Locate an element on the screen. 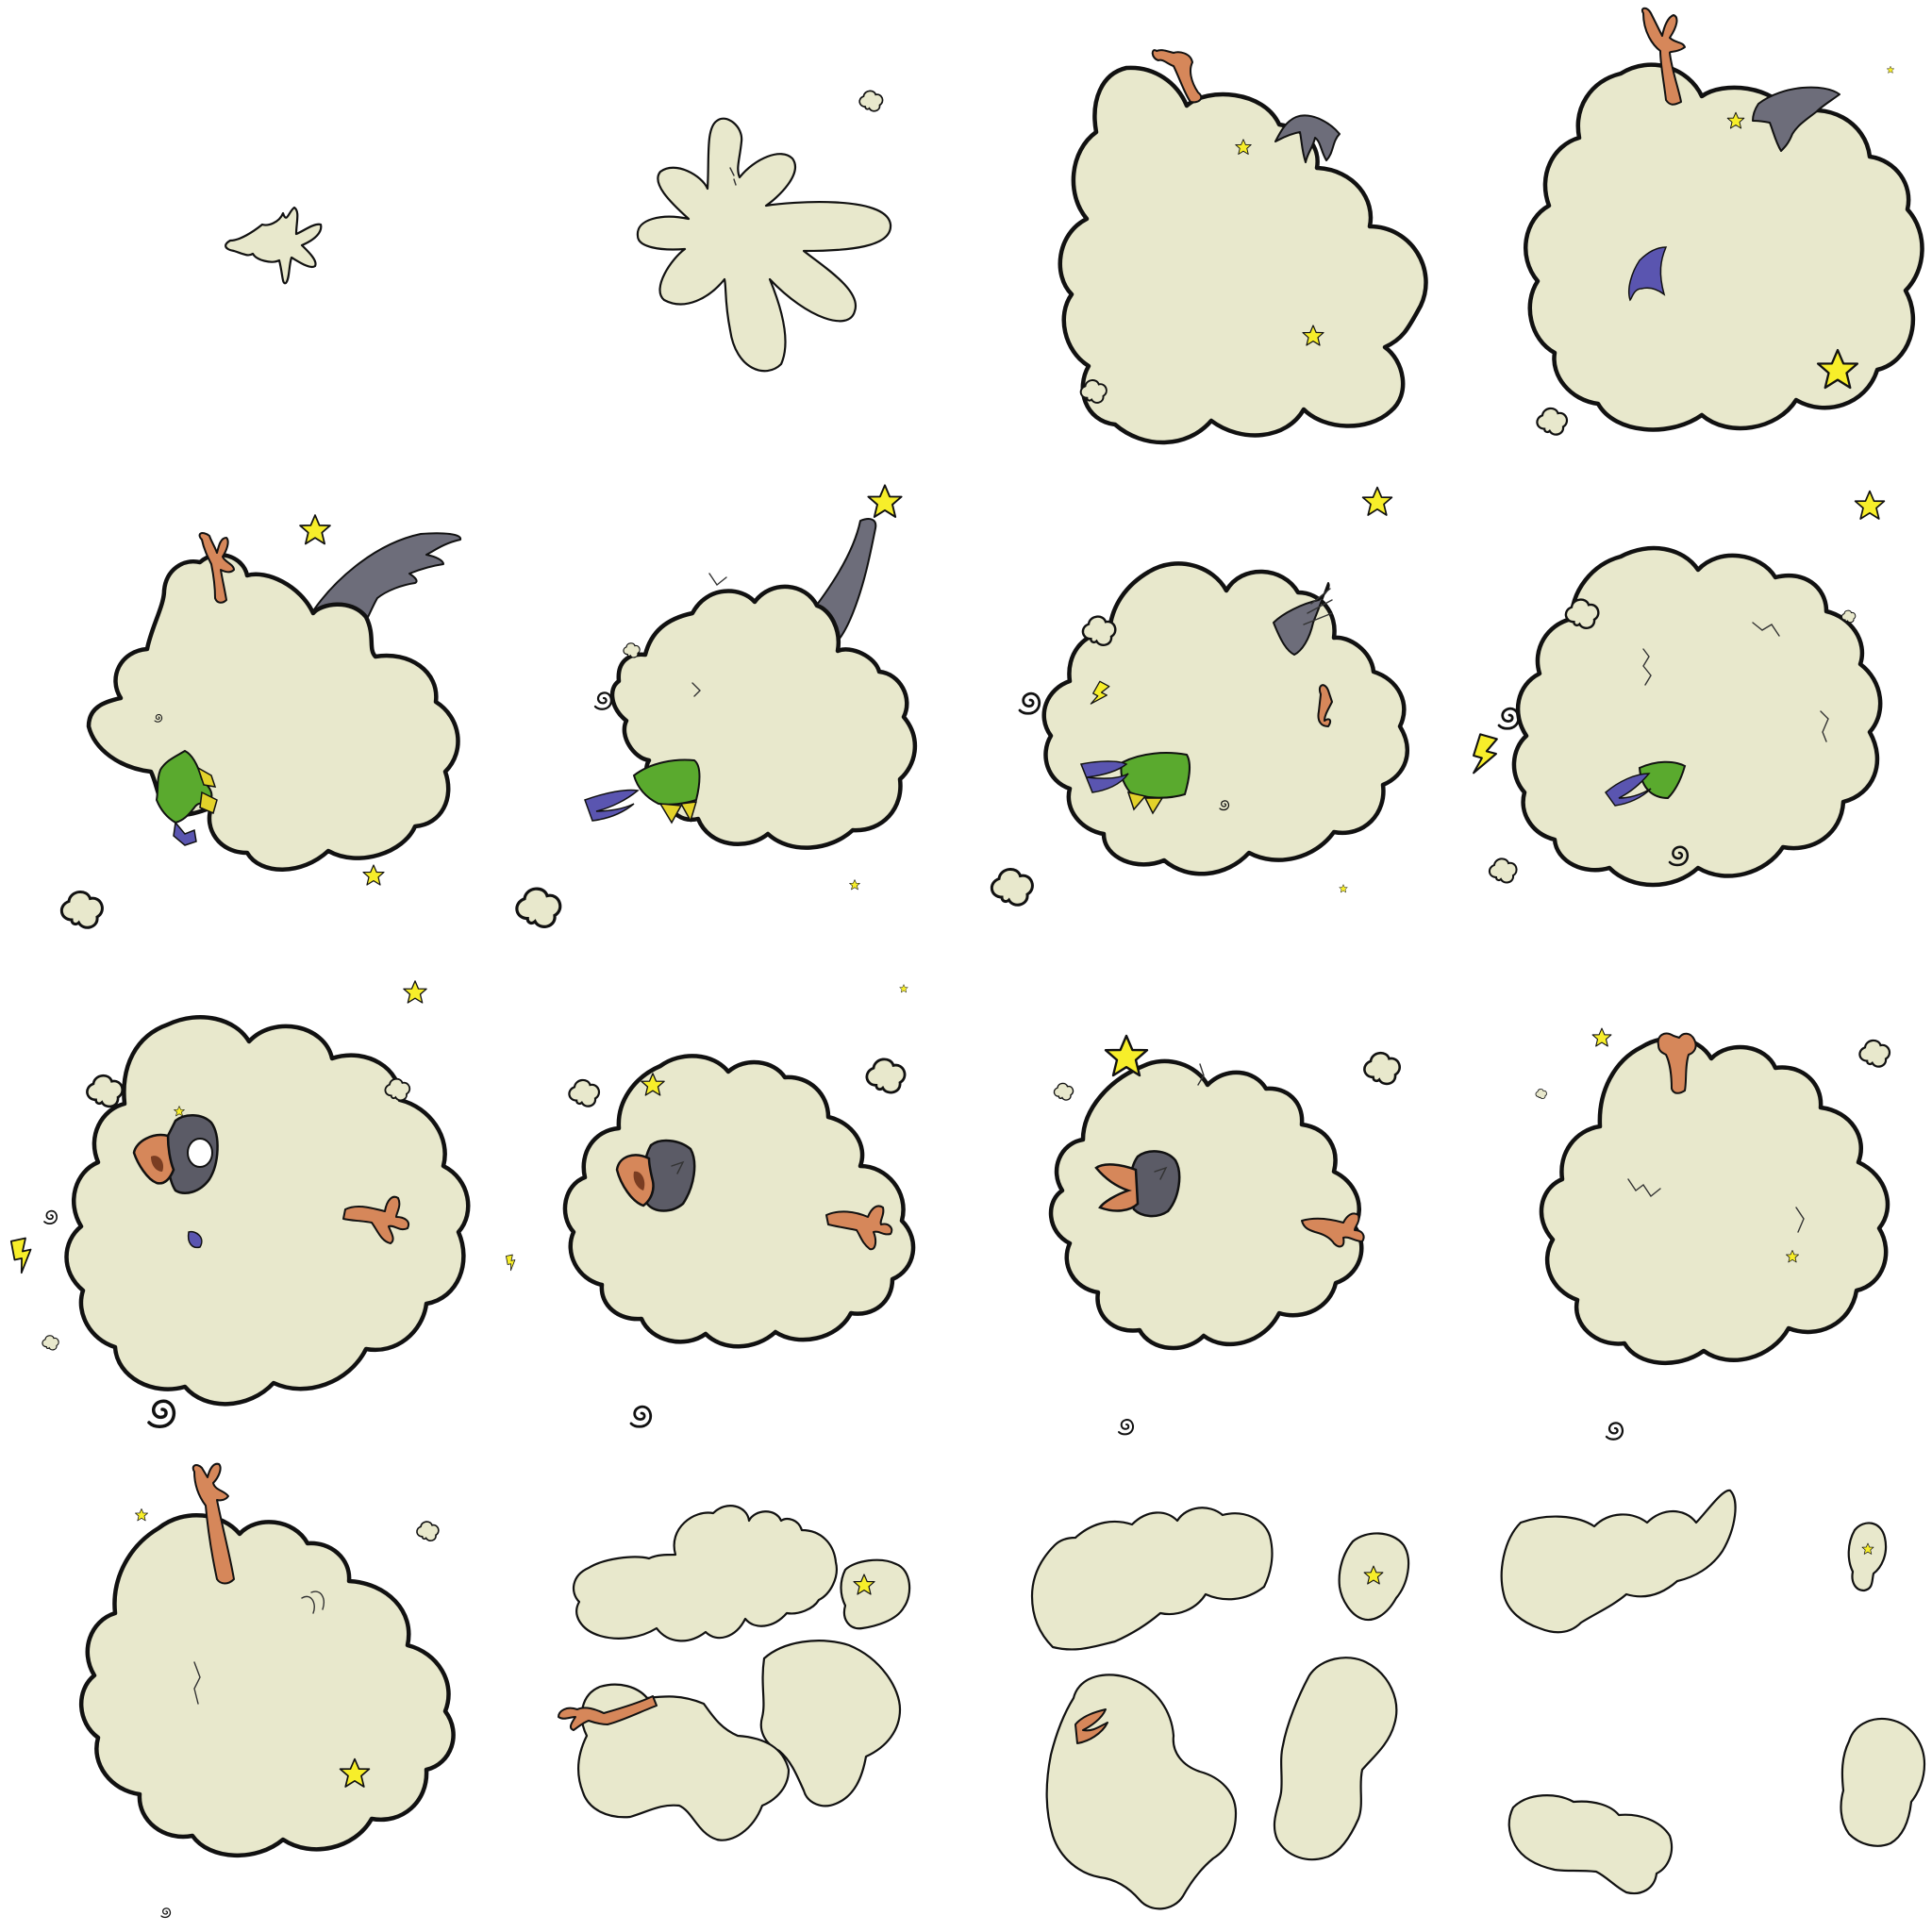 The height and width of the screenshot is (1932, 1932). bird-foot is located at coordinates (1091, 1726).